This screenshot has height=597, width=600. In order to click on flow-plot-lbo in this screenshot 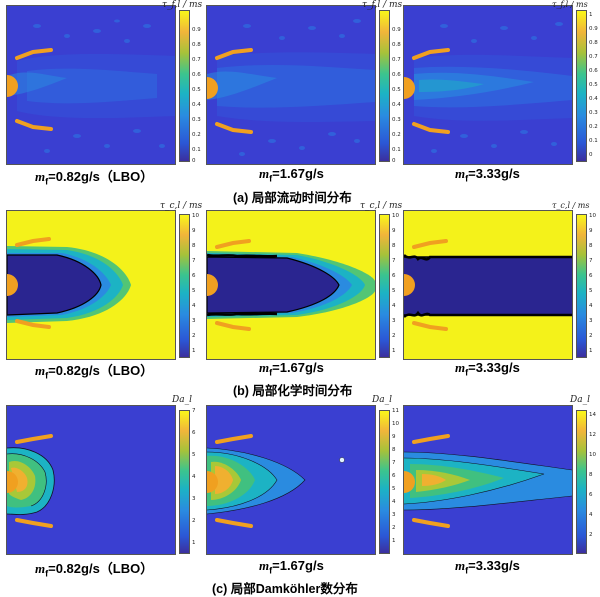, I will do `click(91, 85)`.